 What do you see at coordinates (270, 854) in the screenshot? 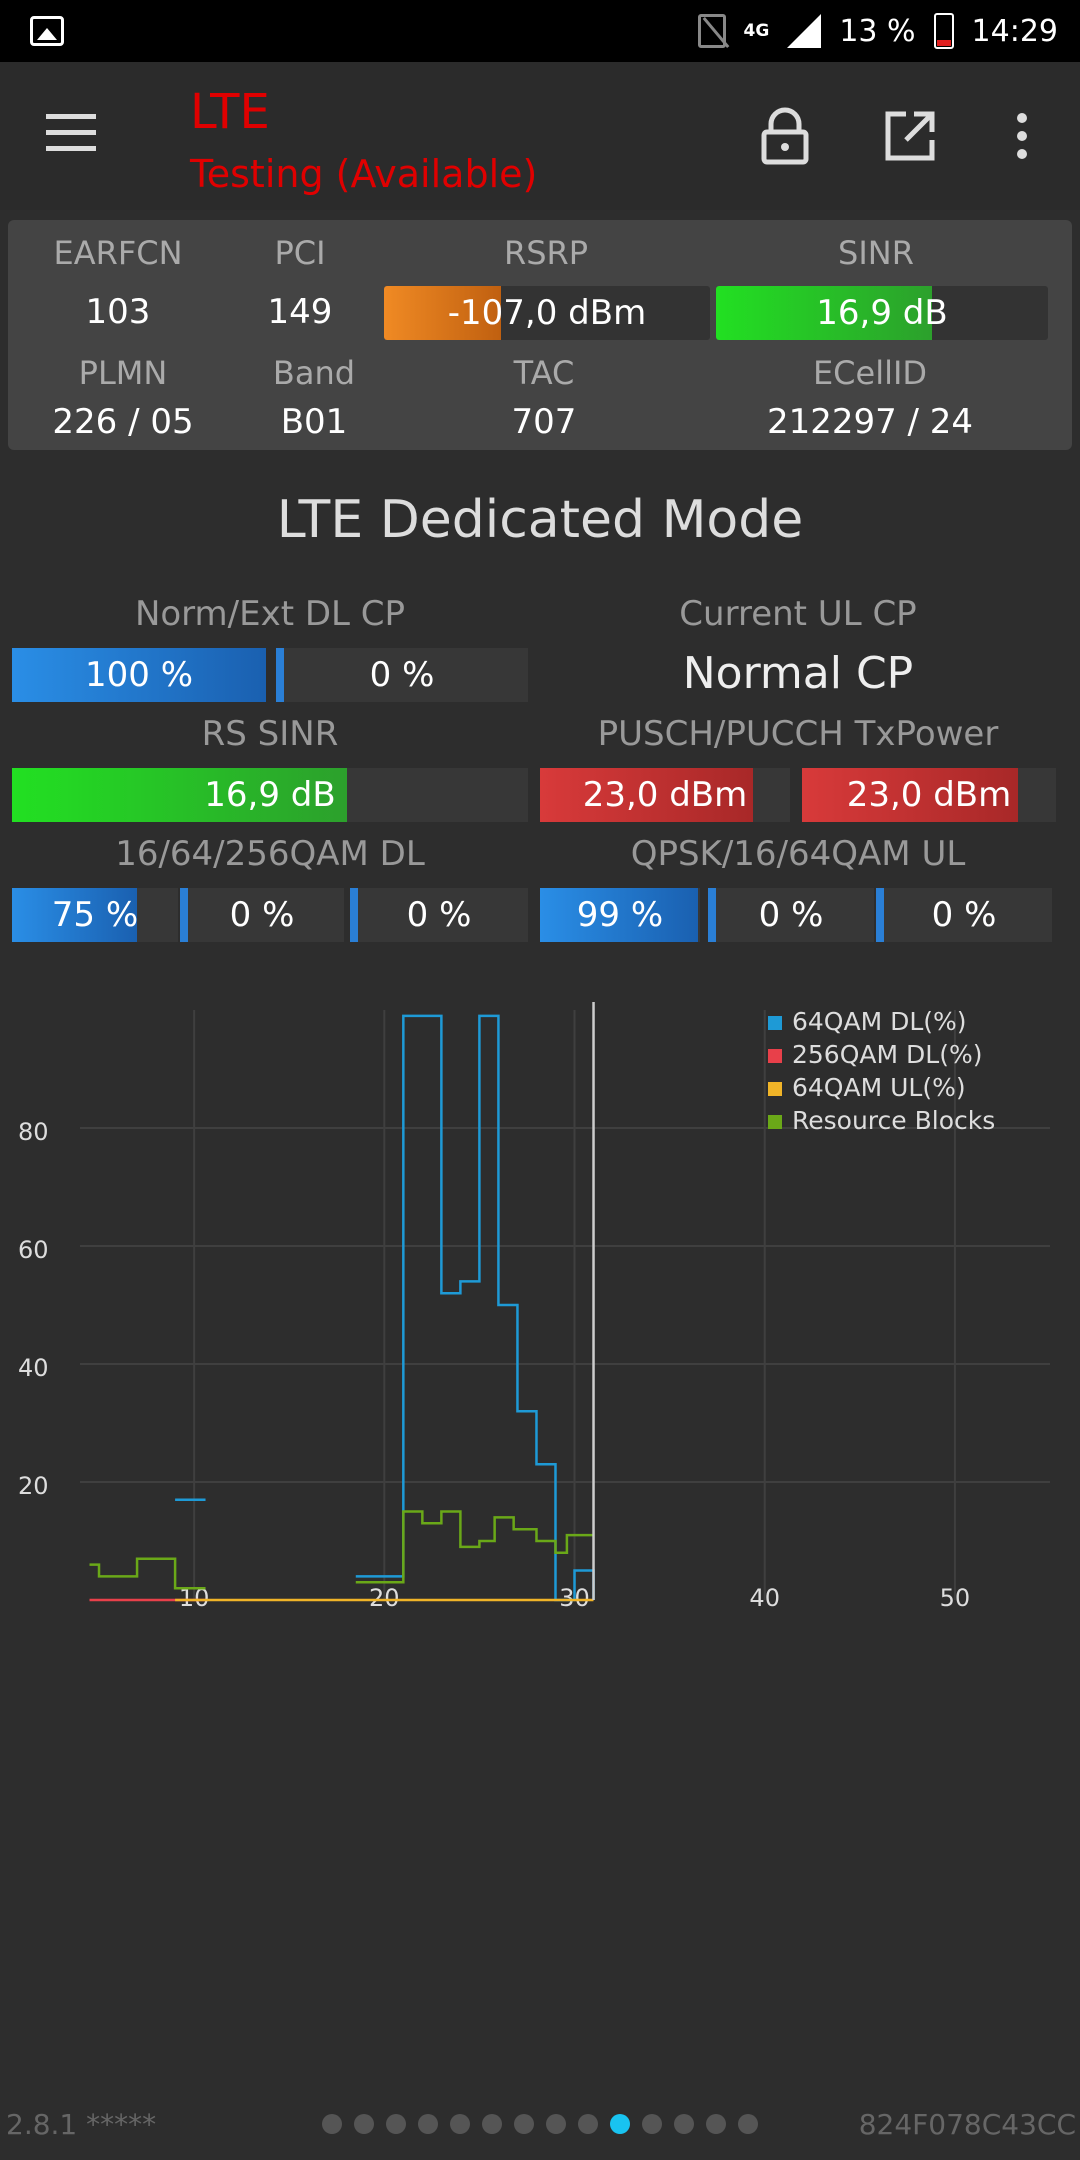
I see `qam-dl-label: 16/64/256QAM DL` at bounding box center [270, 854].